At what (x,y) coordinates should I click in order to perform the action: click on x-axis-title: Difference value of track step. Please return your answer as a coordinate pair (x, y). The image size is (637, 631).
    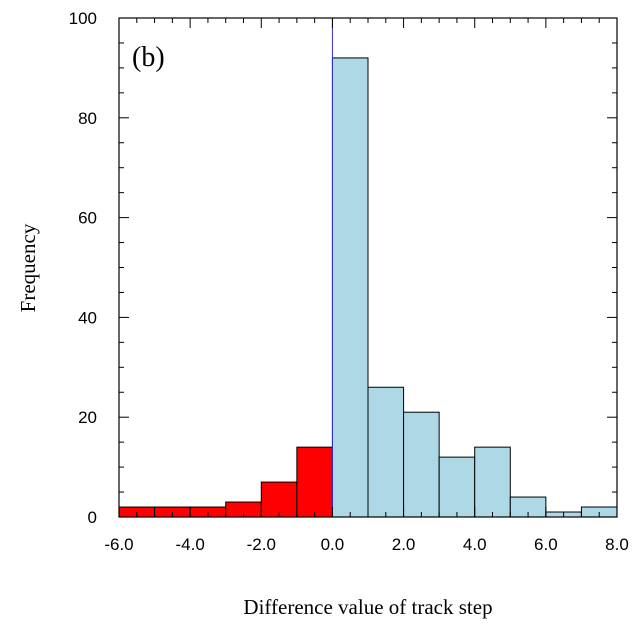
    Looking at the image, I should click on (367, 607).